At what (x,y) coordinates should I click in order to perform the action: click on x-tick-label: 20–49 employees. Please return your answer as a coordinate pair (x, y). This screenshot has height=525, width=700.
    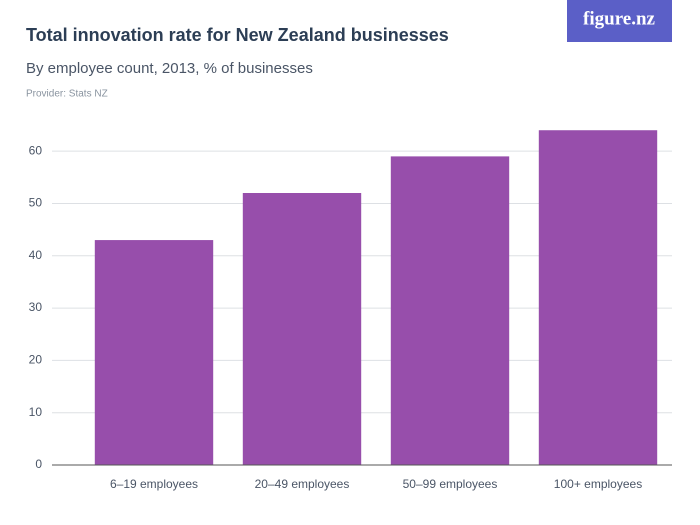
    Looking at the image, I should click on (302, 484).